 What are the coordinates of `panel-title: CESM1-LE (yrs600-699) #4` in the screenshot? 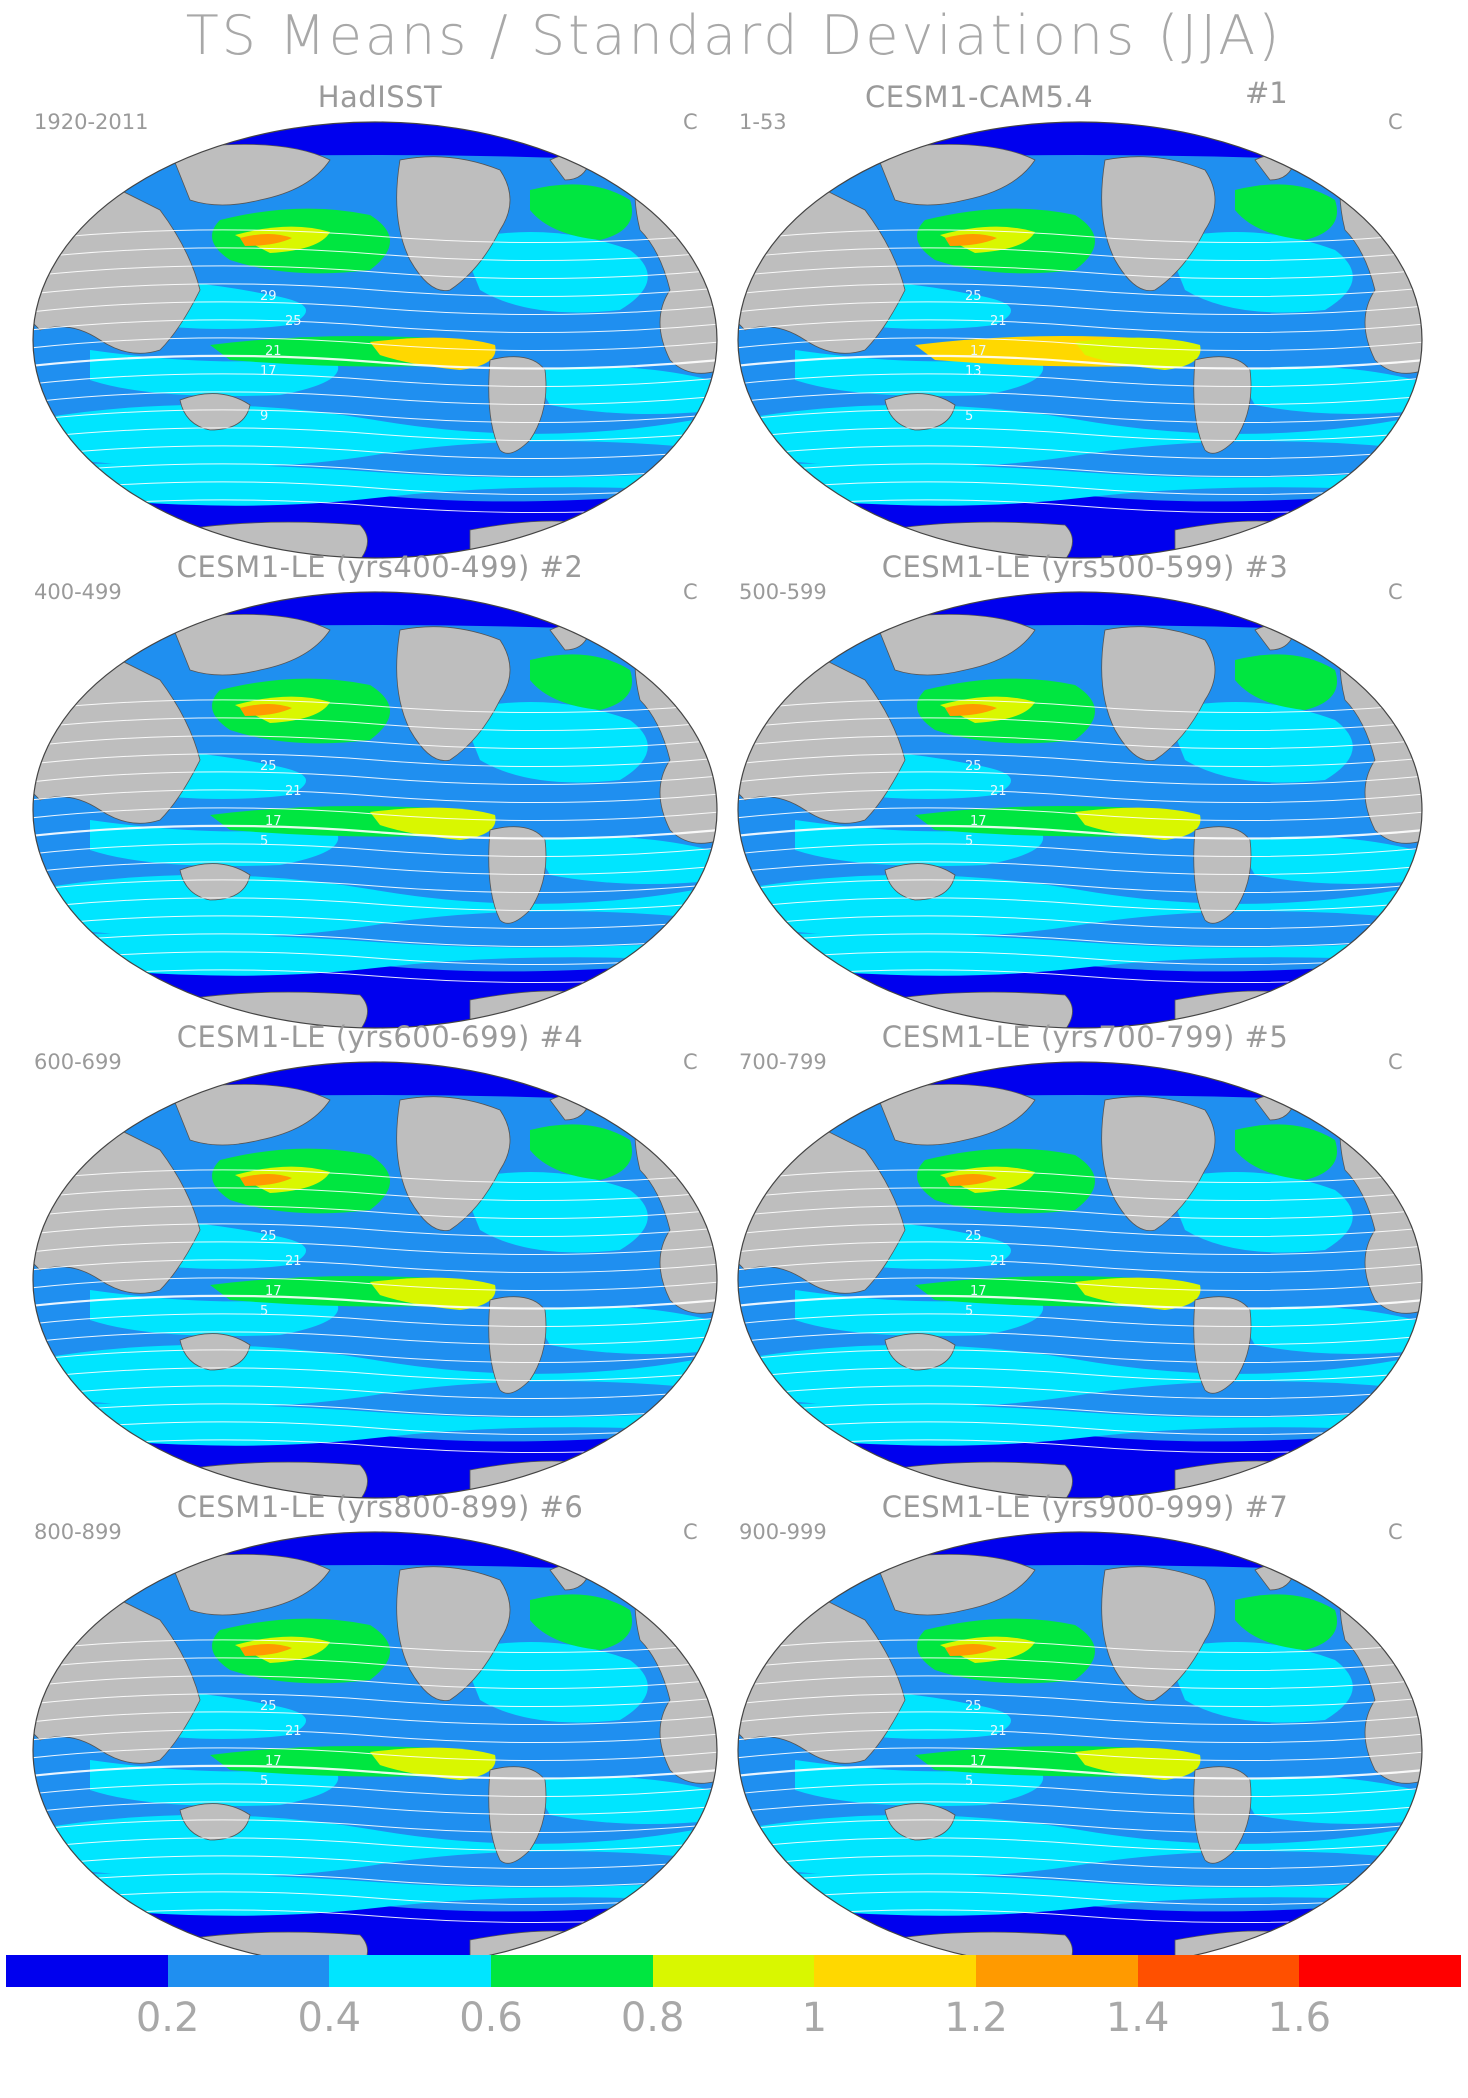 It's located at (380, 1037).